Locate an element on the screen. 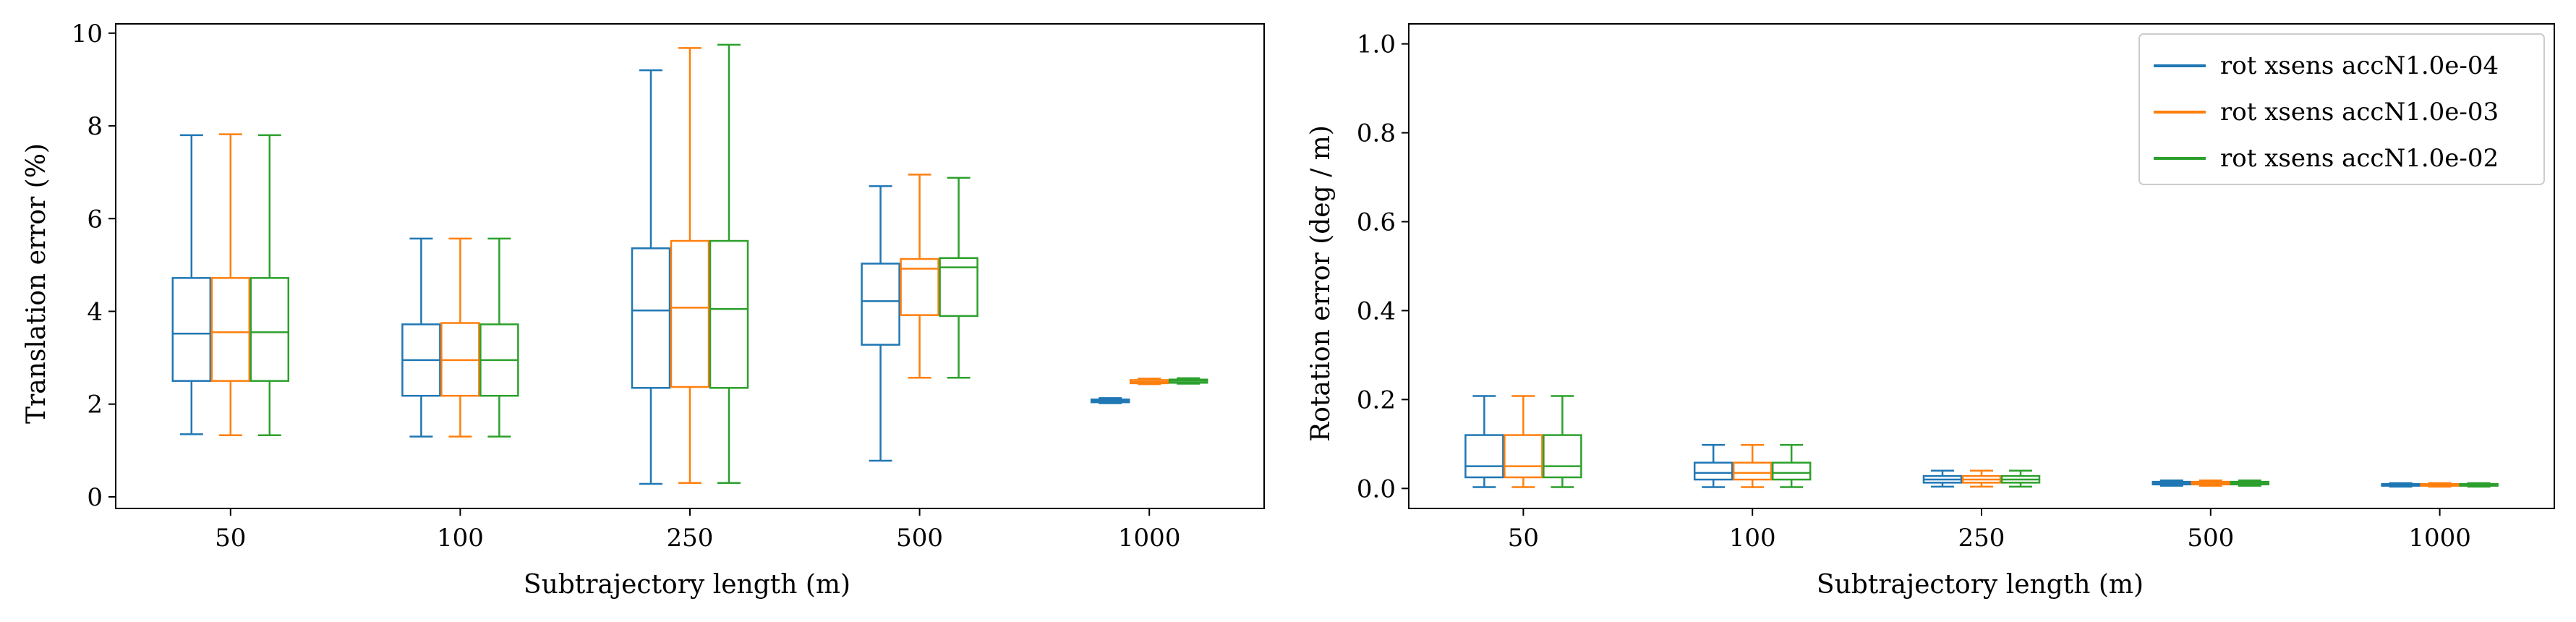 Image resolution: width=2576 pixels, height=622 pixels. legend-frame is located at coordinates (2341, 109).